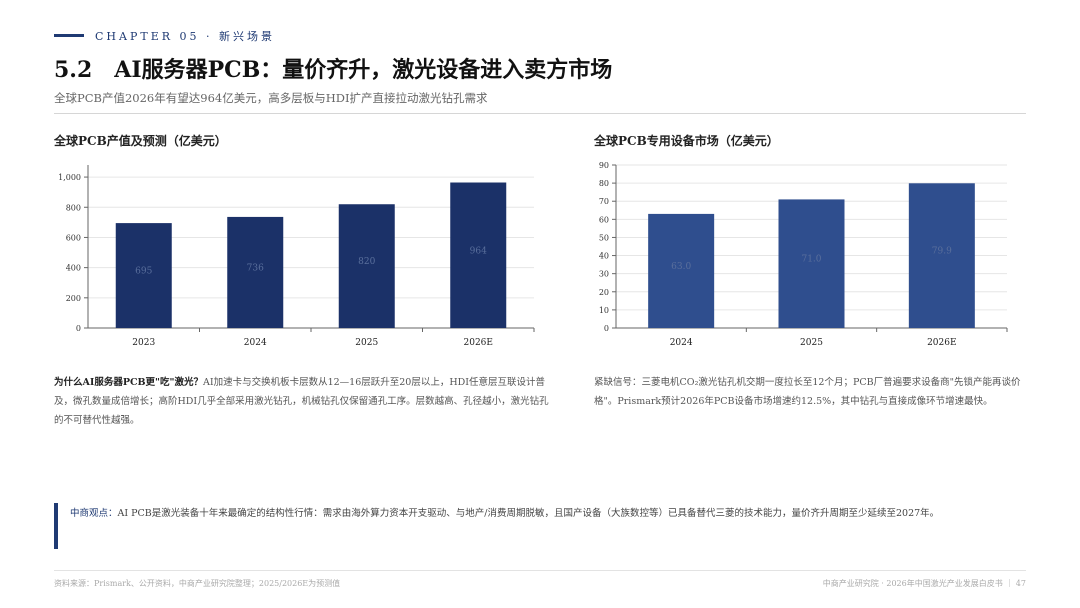 The image size is (1080, 608). What do you see at coordinates (143, 272) in the screenshot?
I see `bar-value-label: 695` at bounding box center [143, 272].